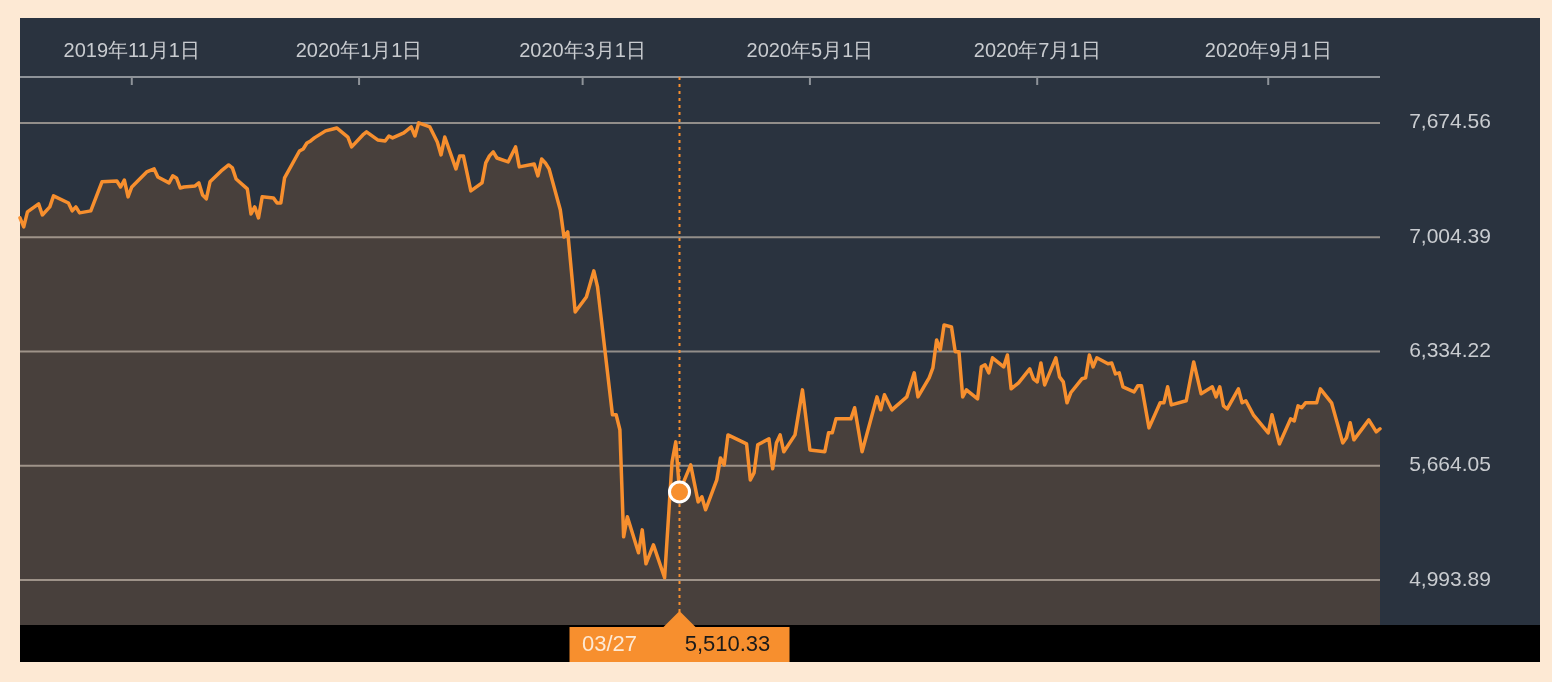  Describe the element at coordinates (1450, 235) in the screenshot. I see `y-tick-label: 7,004.39` at that location.